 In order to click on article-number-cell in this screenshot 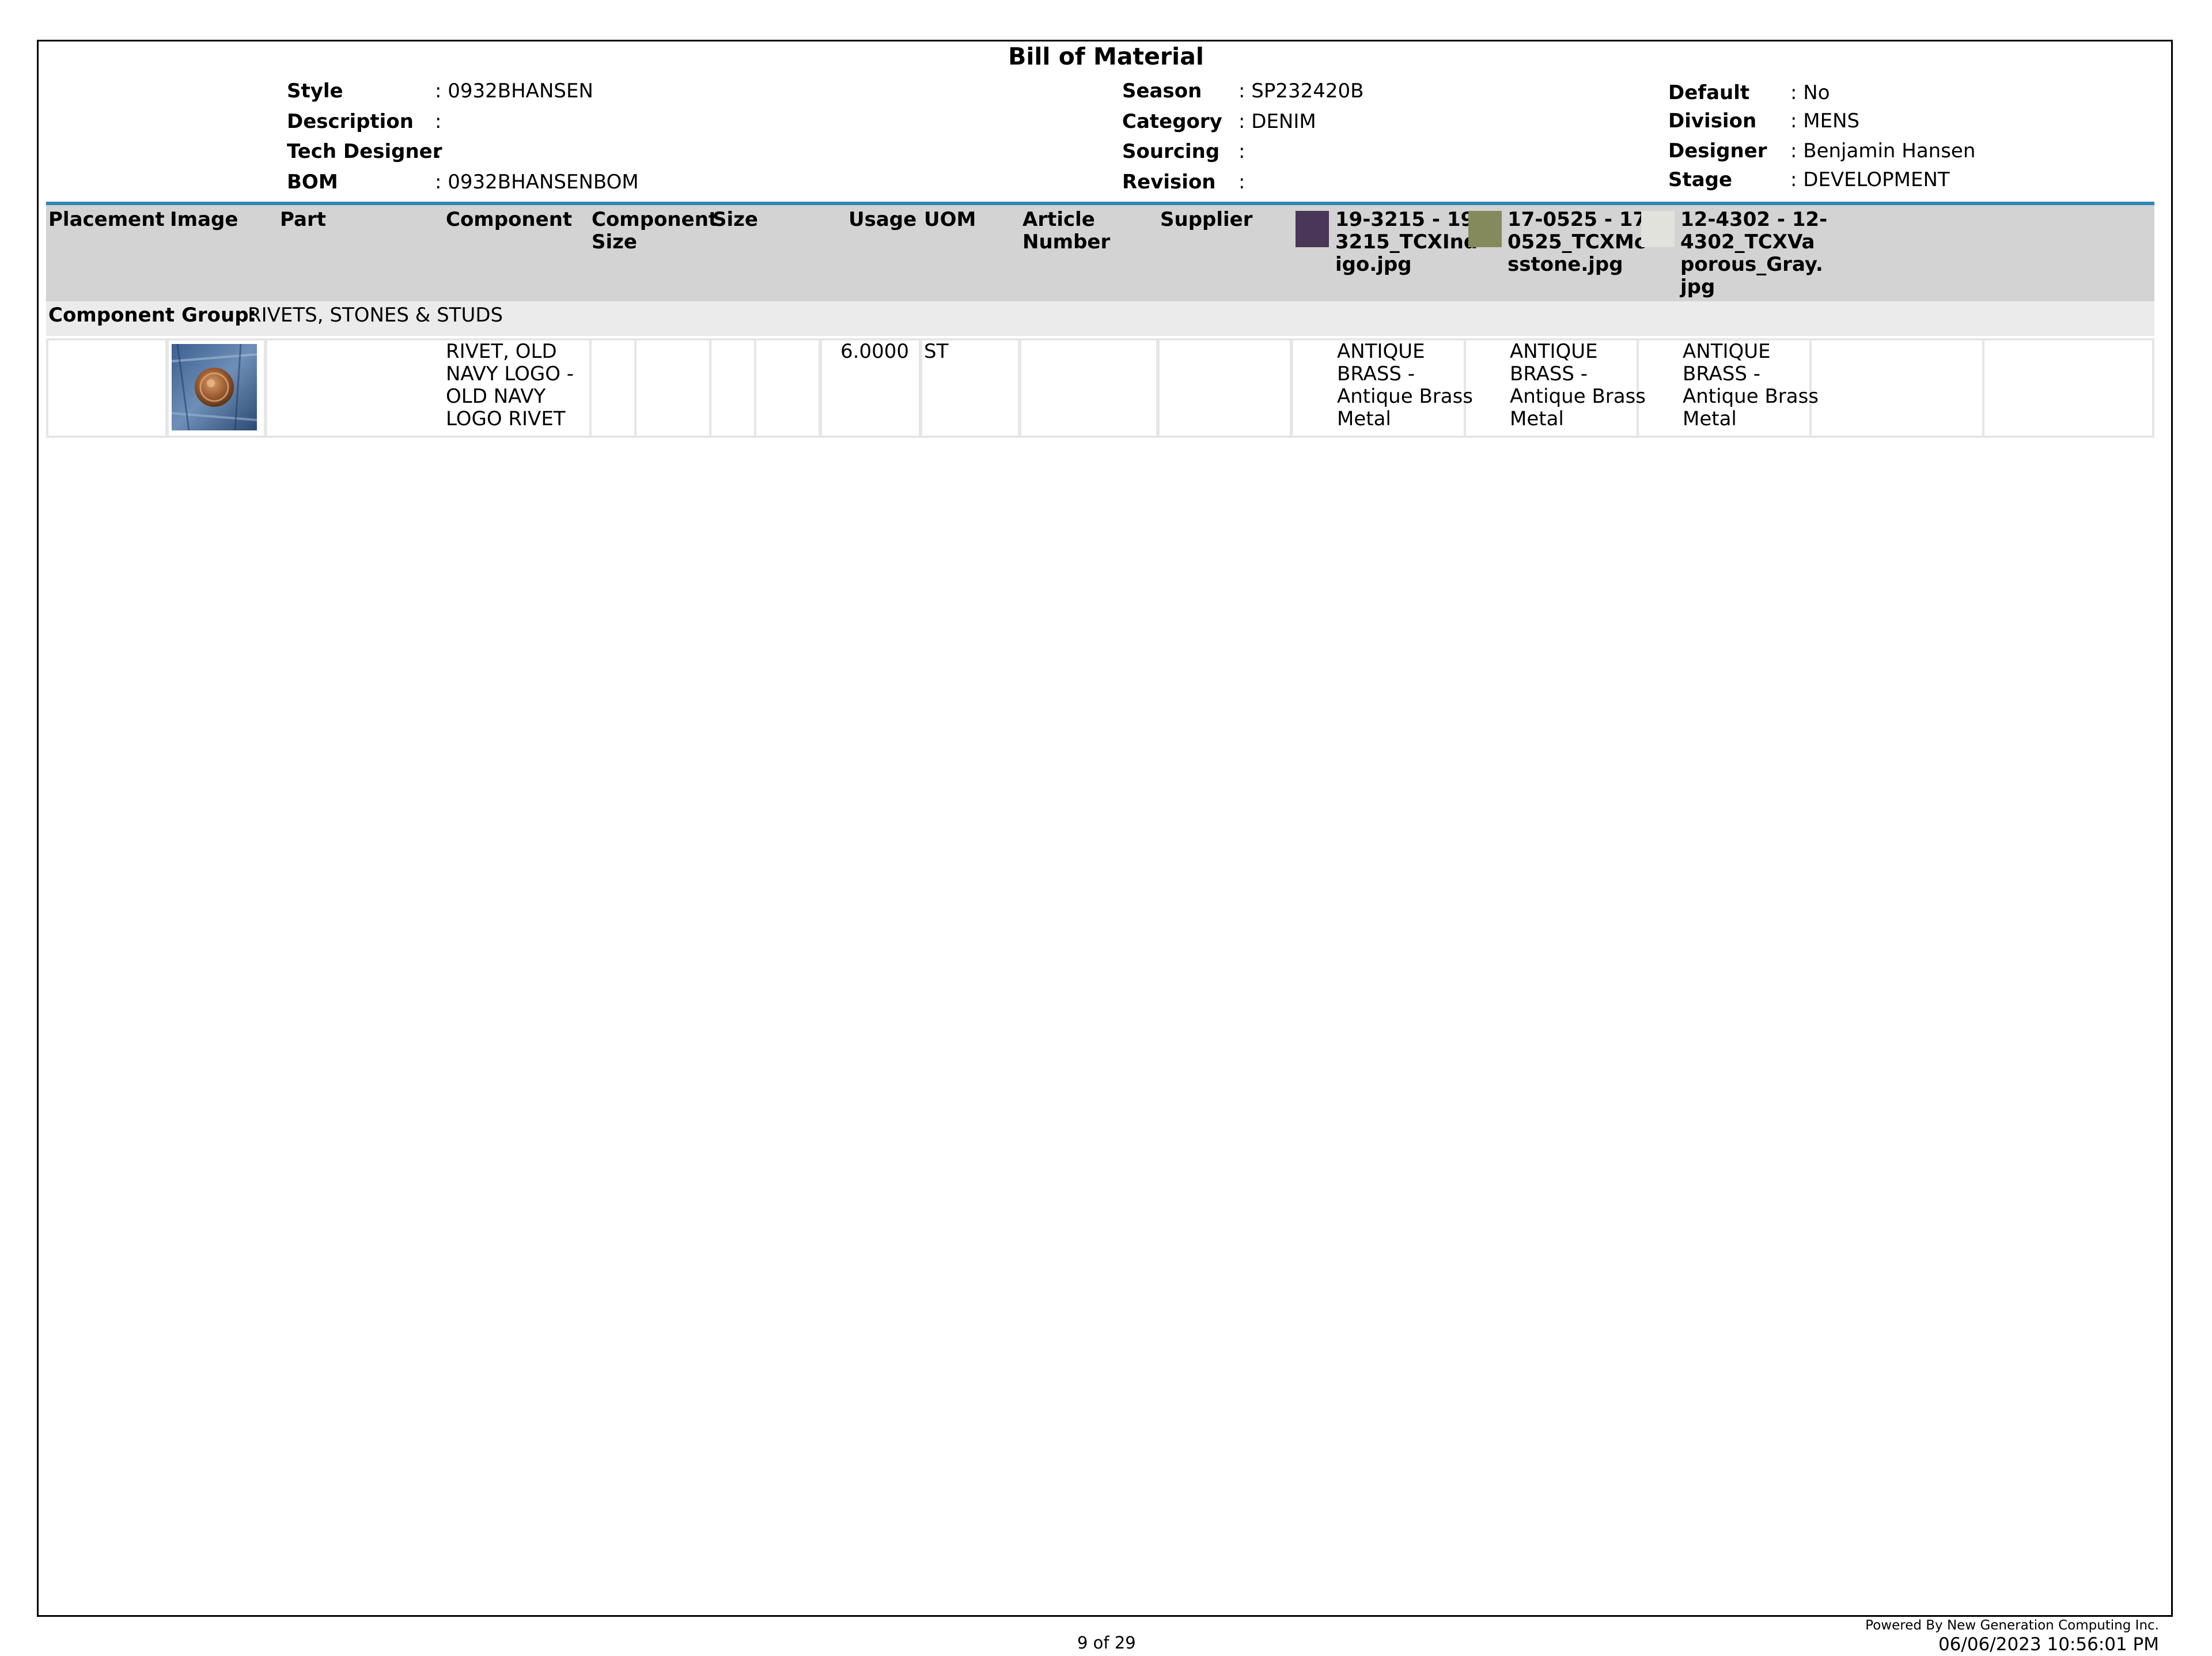, I will do `click(1088, 388)`.